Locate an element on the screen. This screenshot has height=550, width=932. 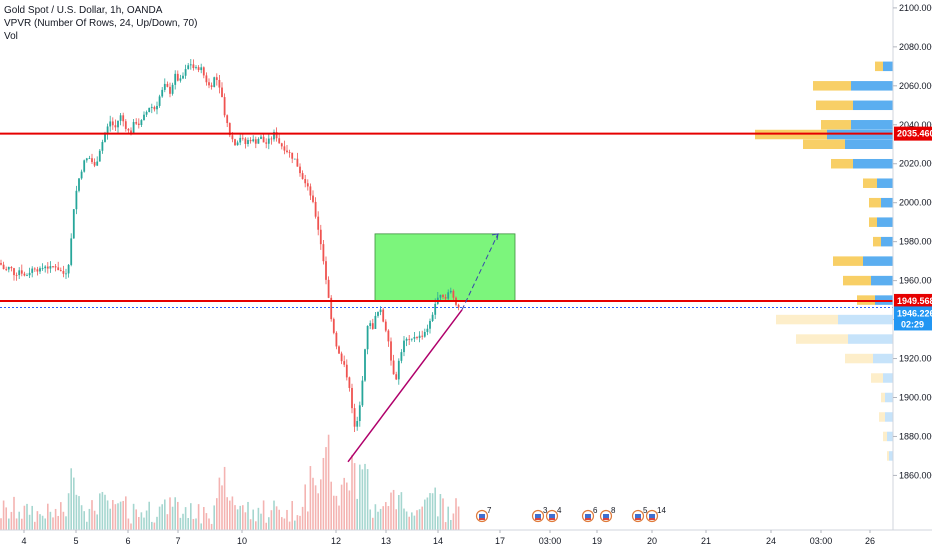
price-tick-label: 1900.000 is located at coordinates (915, 397).